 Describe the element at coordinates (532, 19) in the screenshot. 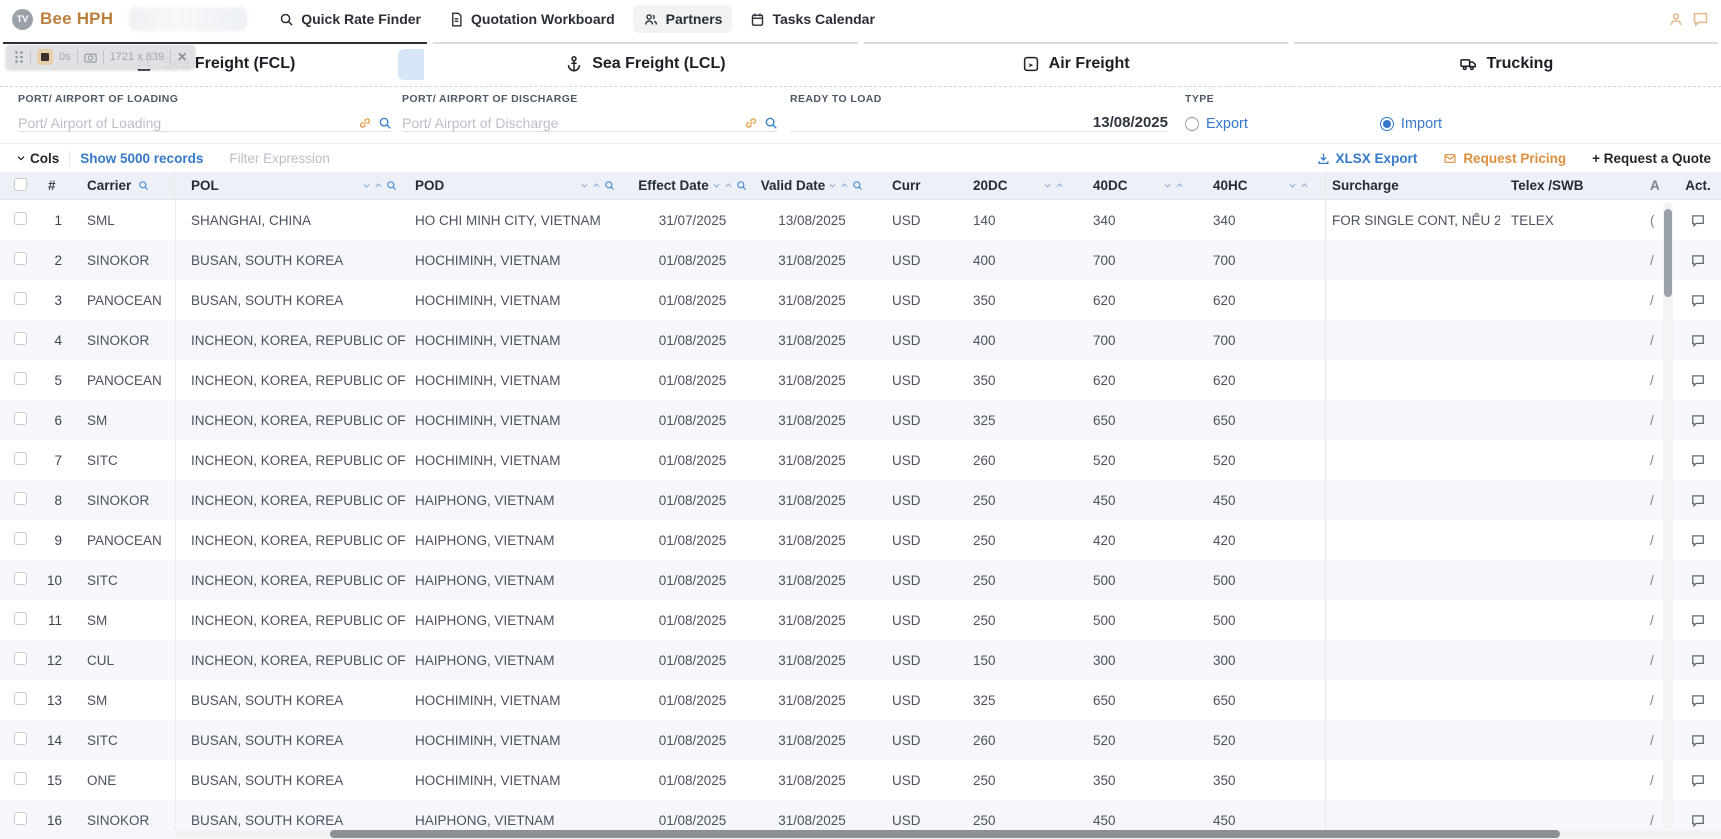

I see `nav-item-quotation-workboard: Quotation Workboard` at that location.